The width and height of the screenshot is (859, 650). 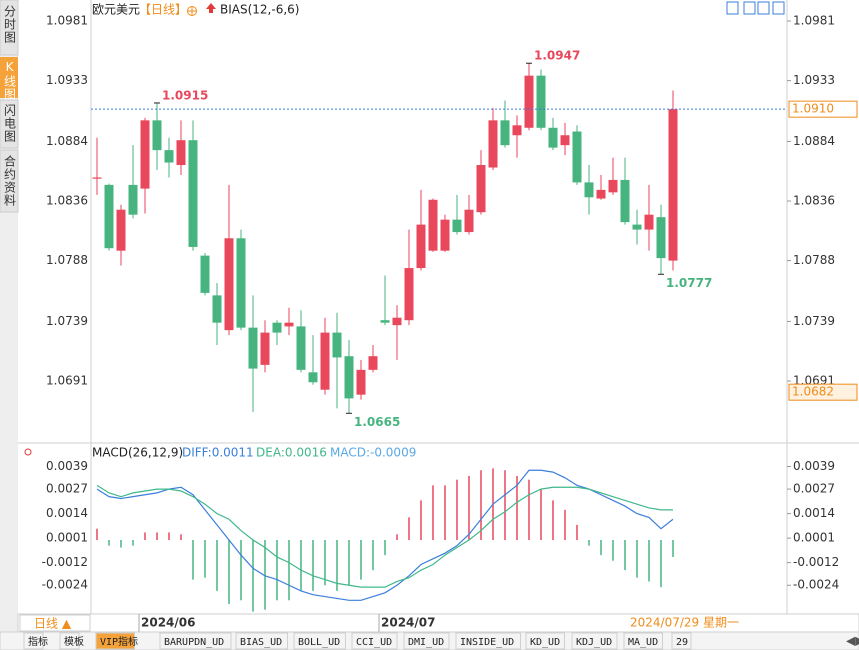 I want to click on sidebar-tab-active, so click(x=9, y=77).